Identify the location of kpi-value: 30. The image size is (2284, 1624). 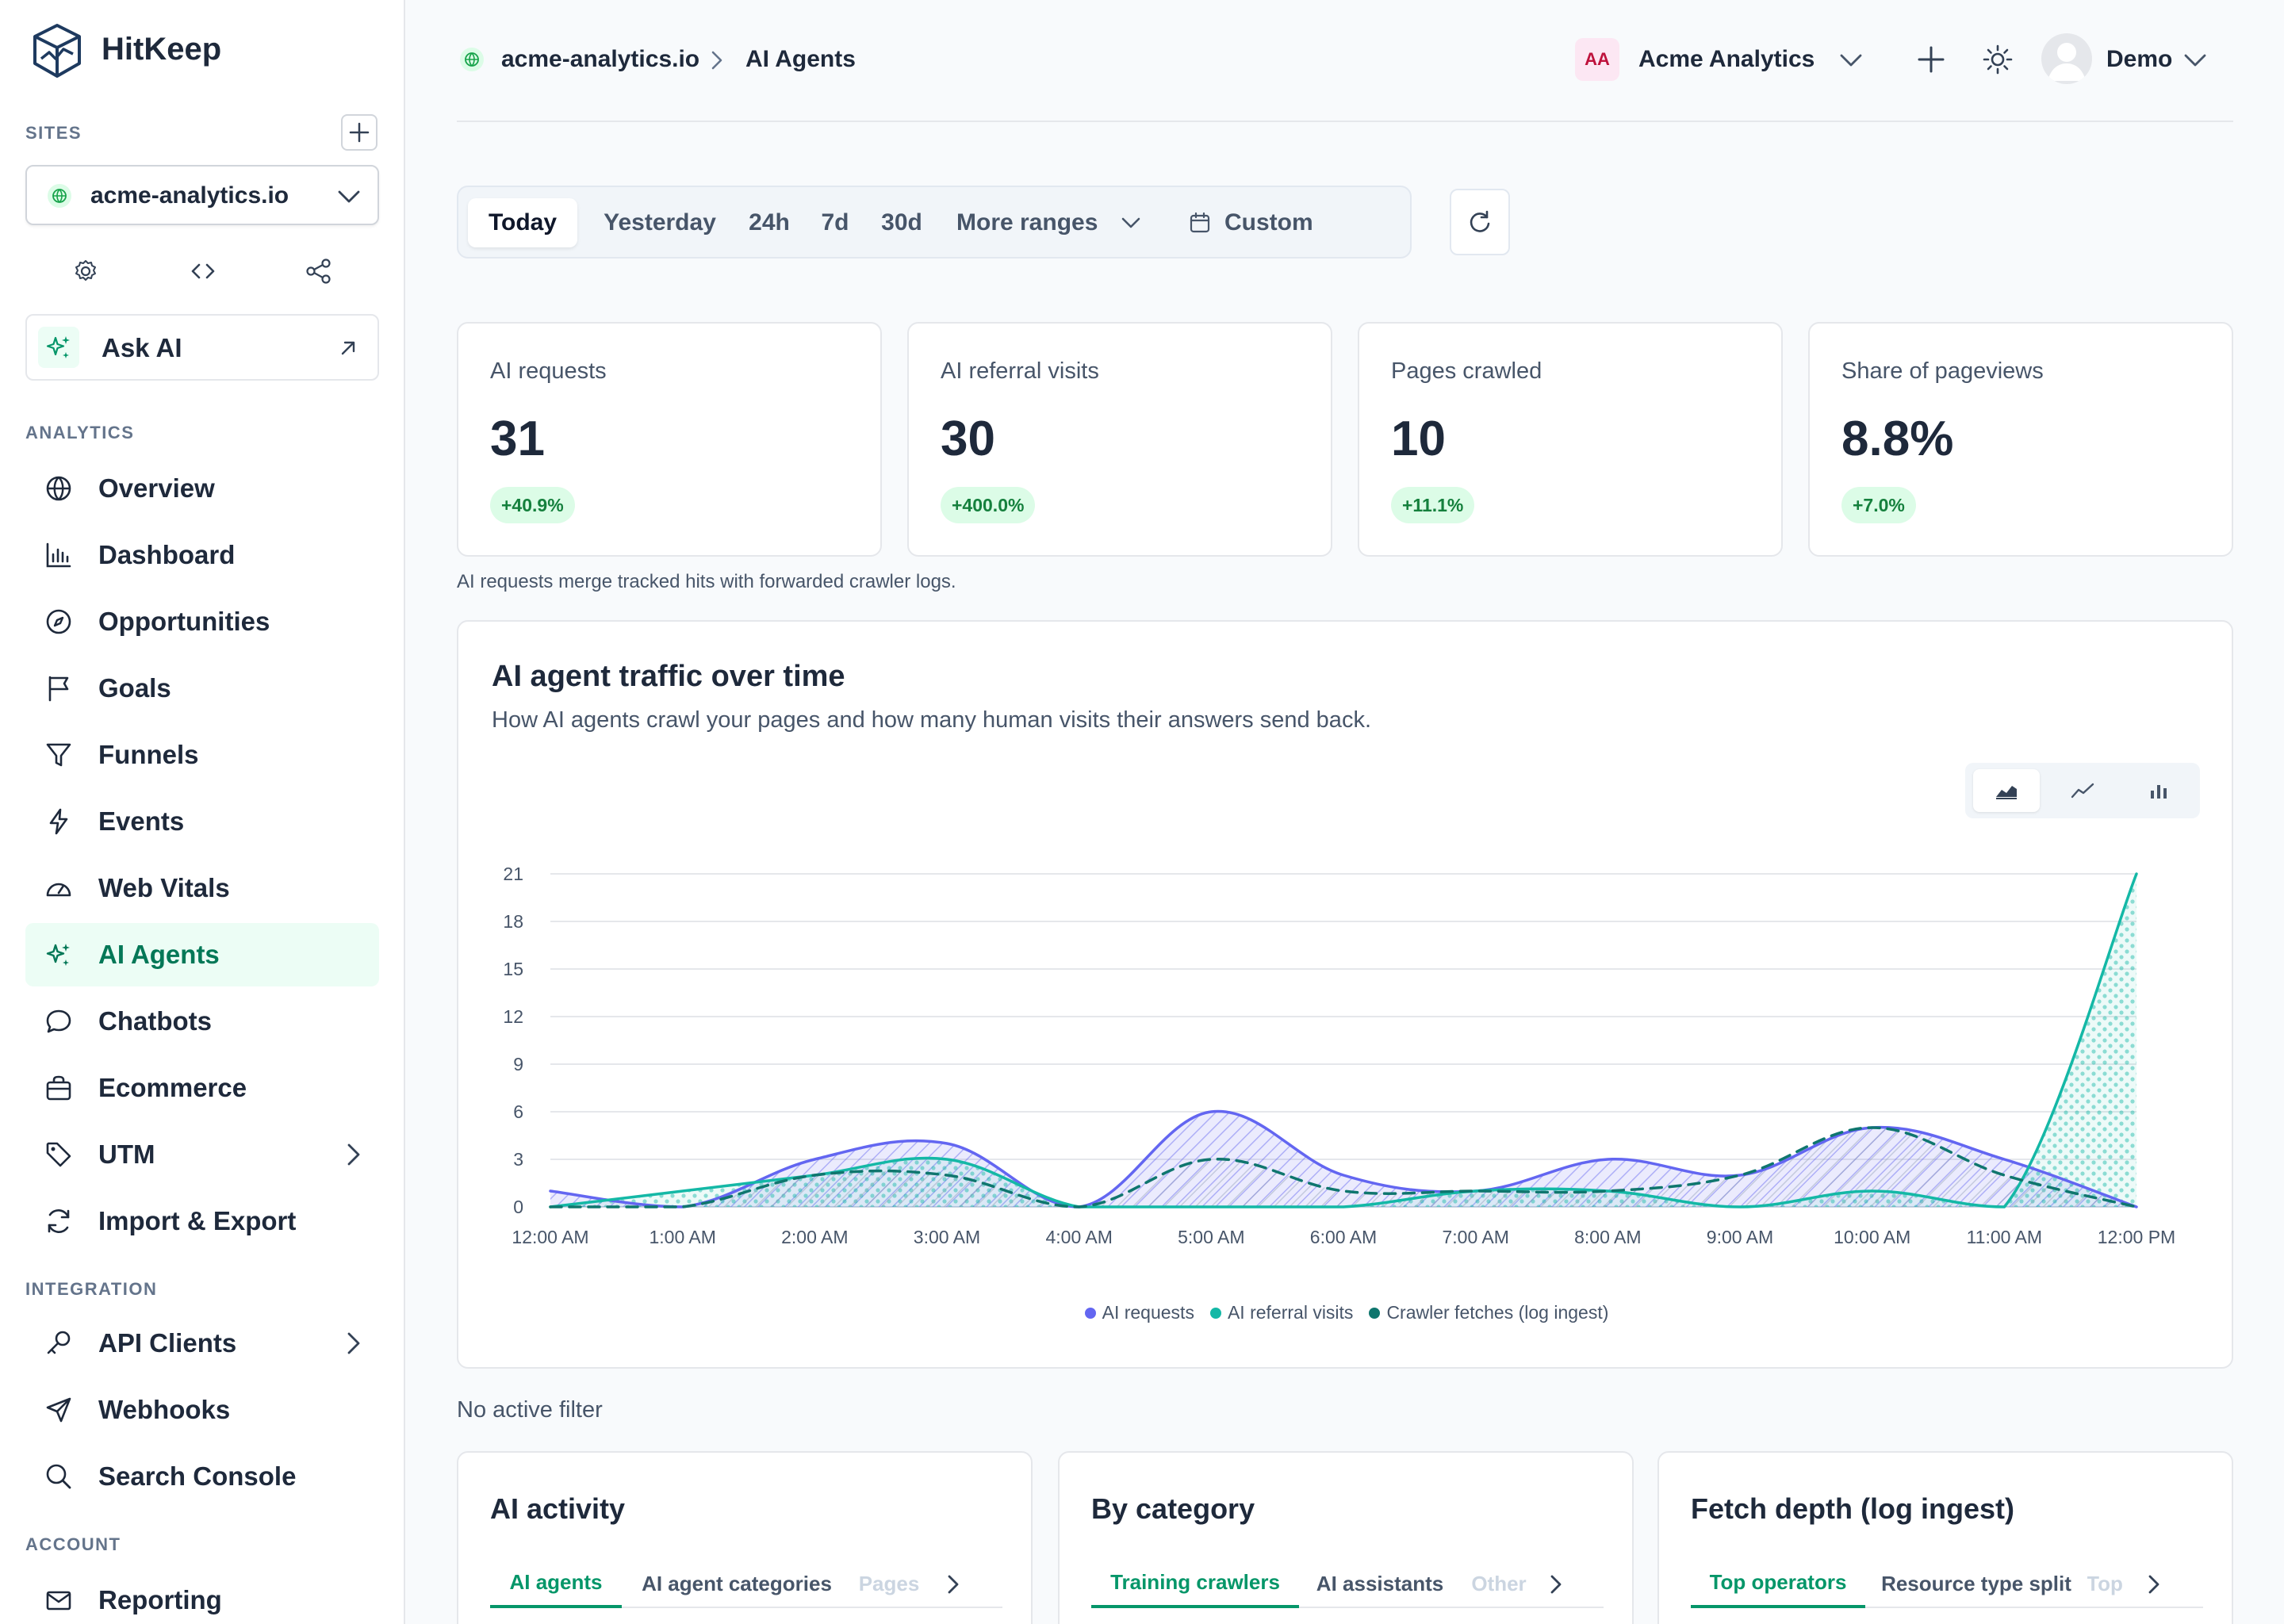
(968, 439).